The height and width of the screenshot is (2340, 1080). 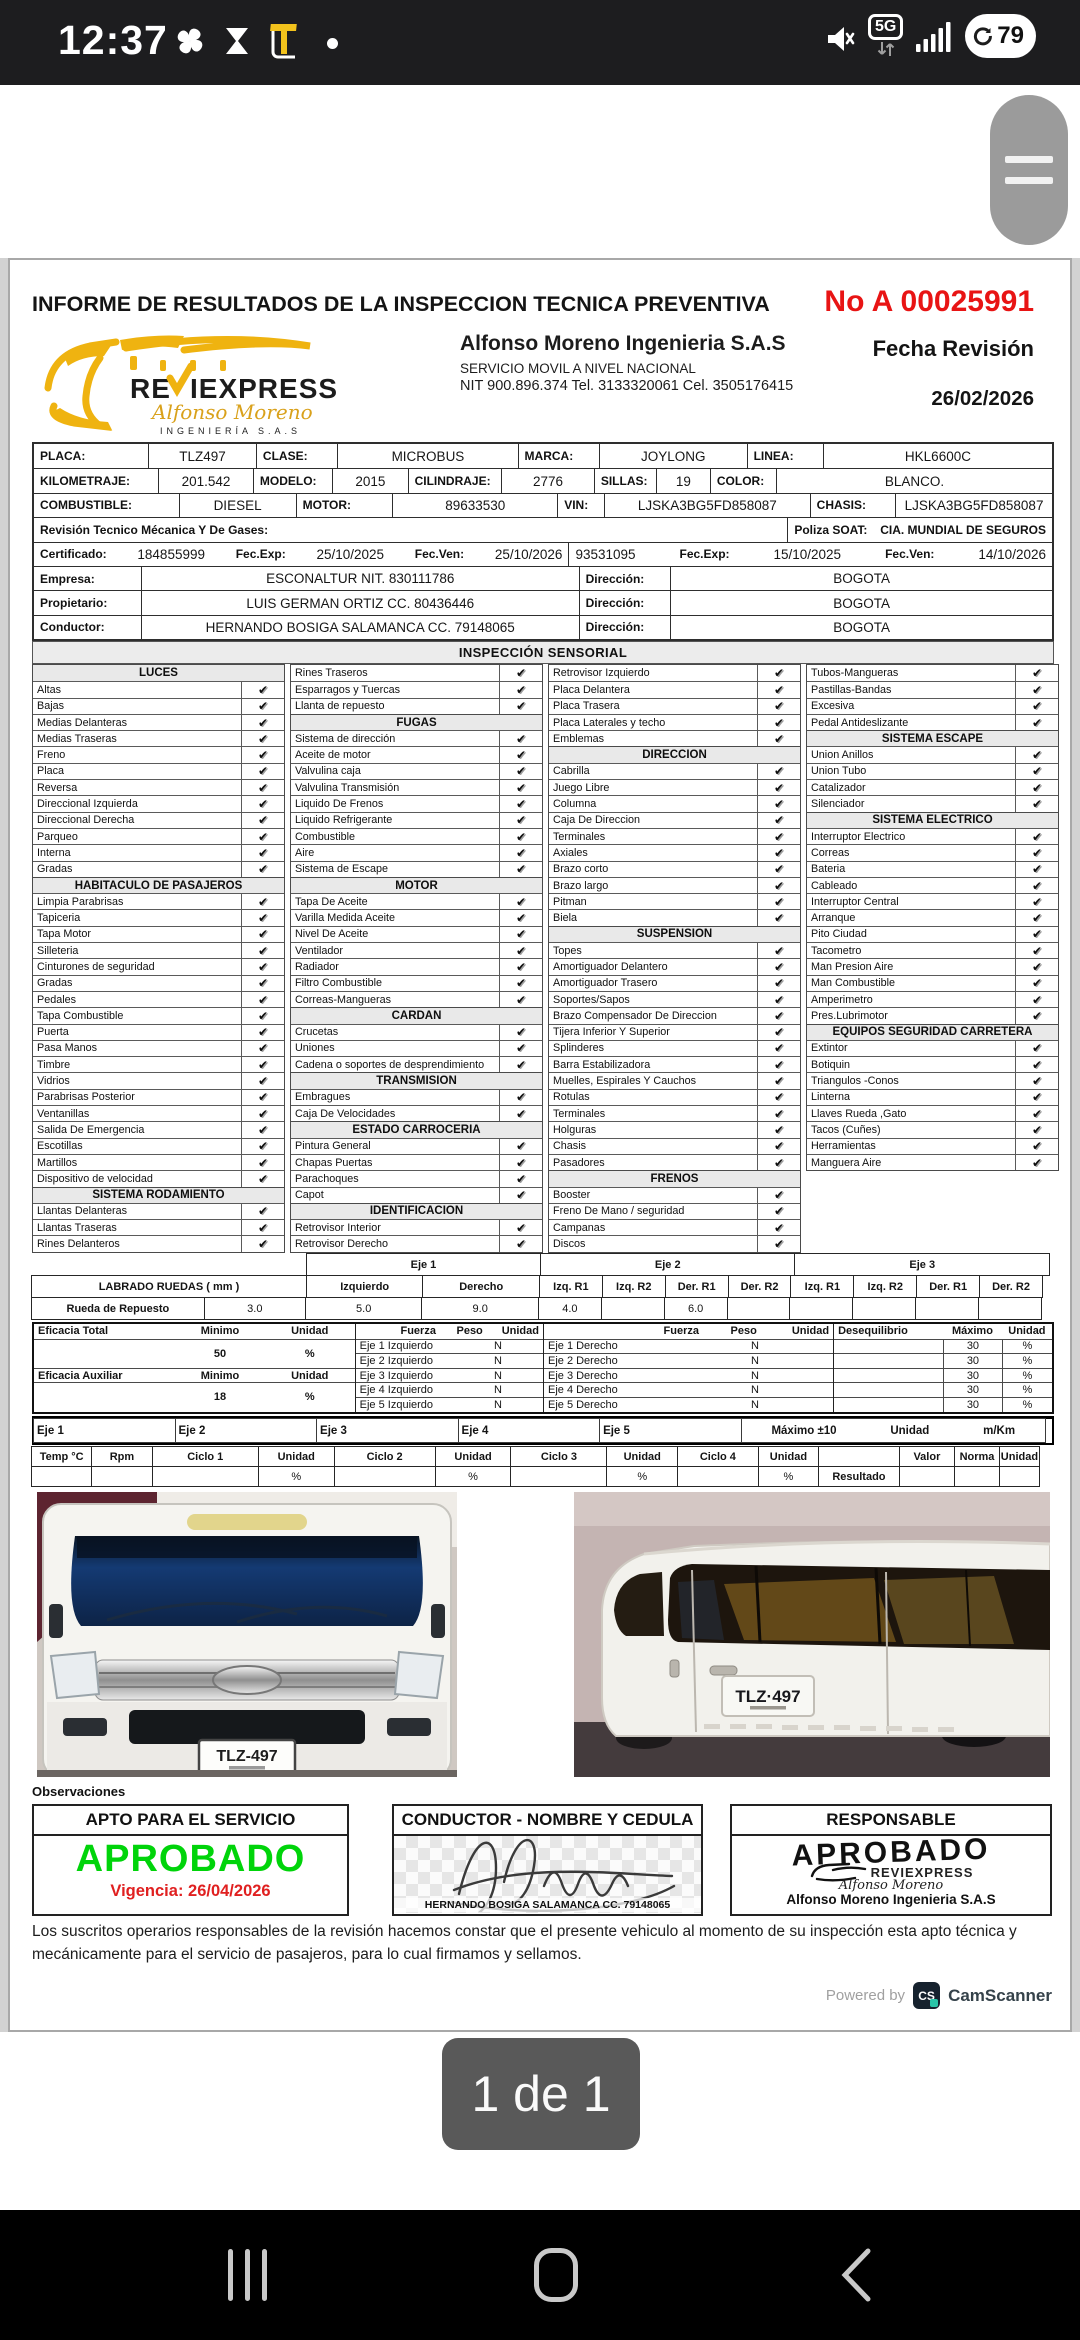 I want to click on back-button, so click(x=856, y=2277).